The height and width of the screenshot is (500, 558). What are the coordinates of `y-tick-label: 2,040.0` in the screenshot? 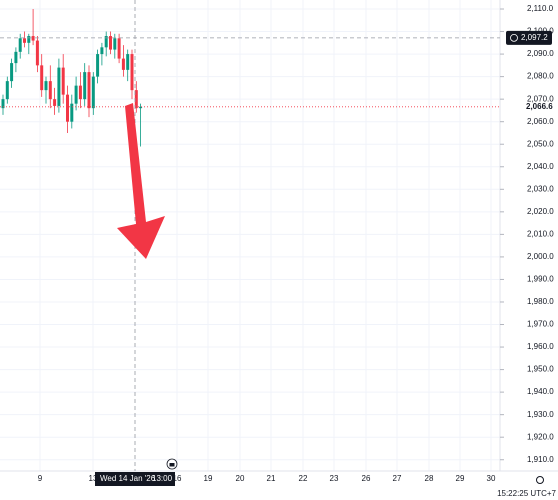 It's located at (540, 166).